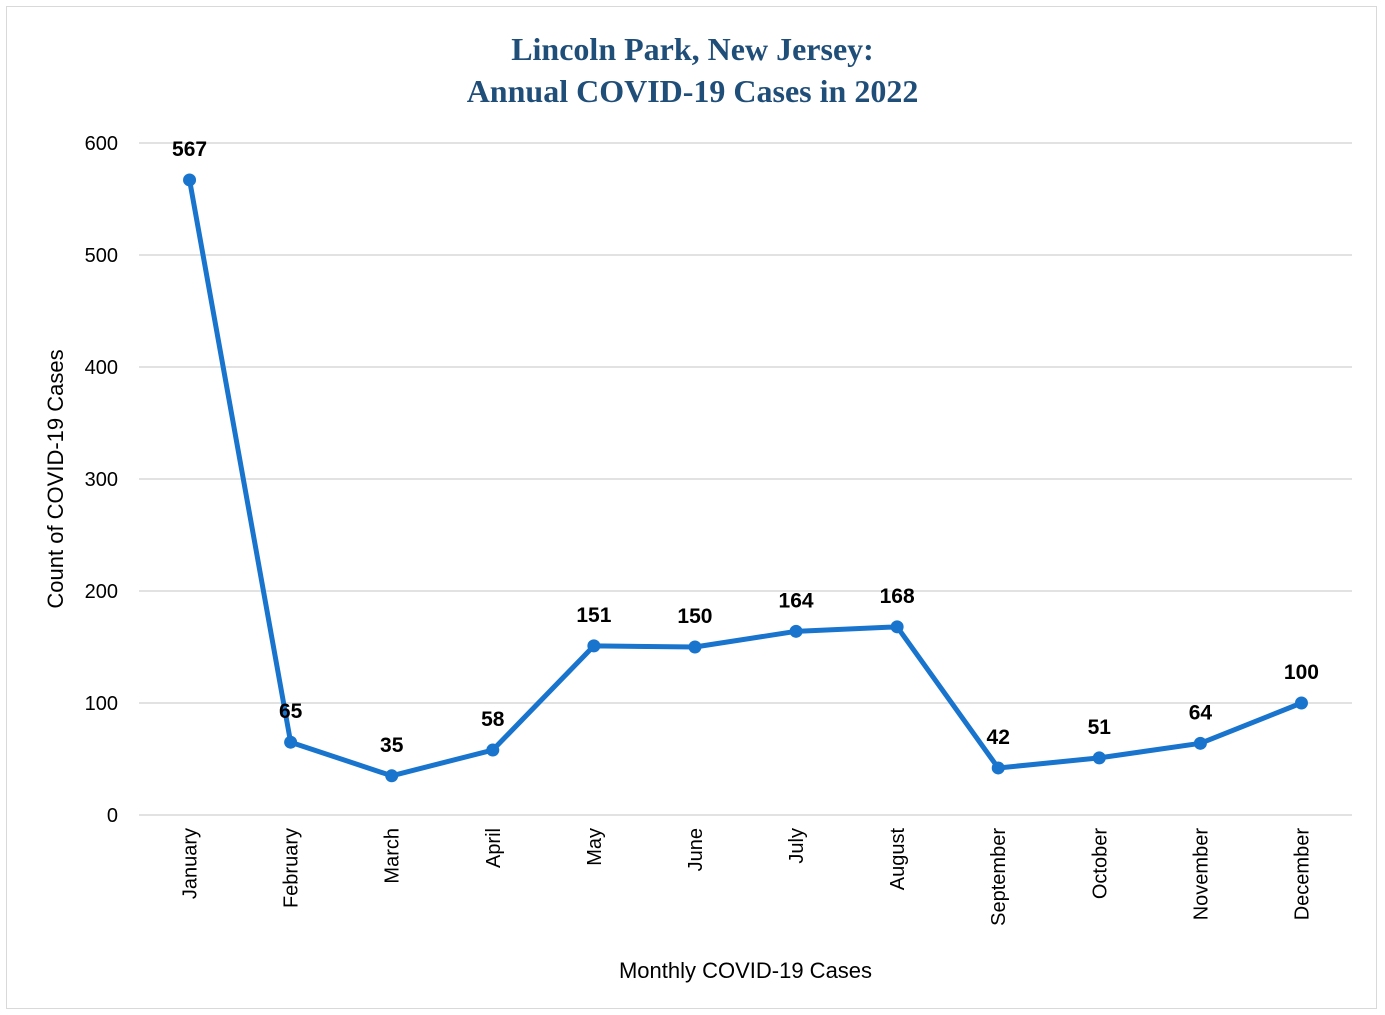 This screenshot has height=1015, width=1385. What do you see at coordinates (493, 719) in the screenshot?
I see `data-label: 58` at bounding box center [493, 719].